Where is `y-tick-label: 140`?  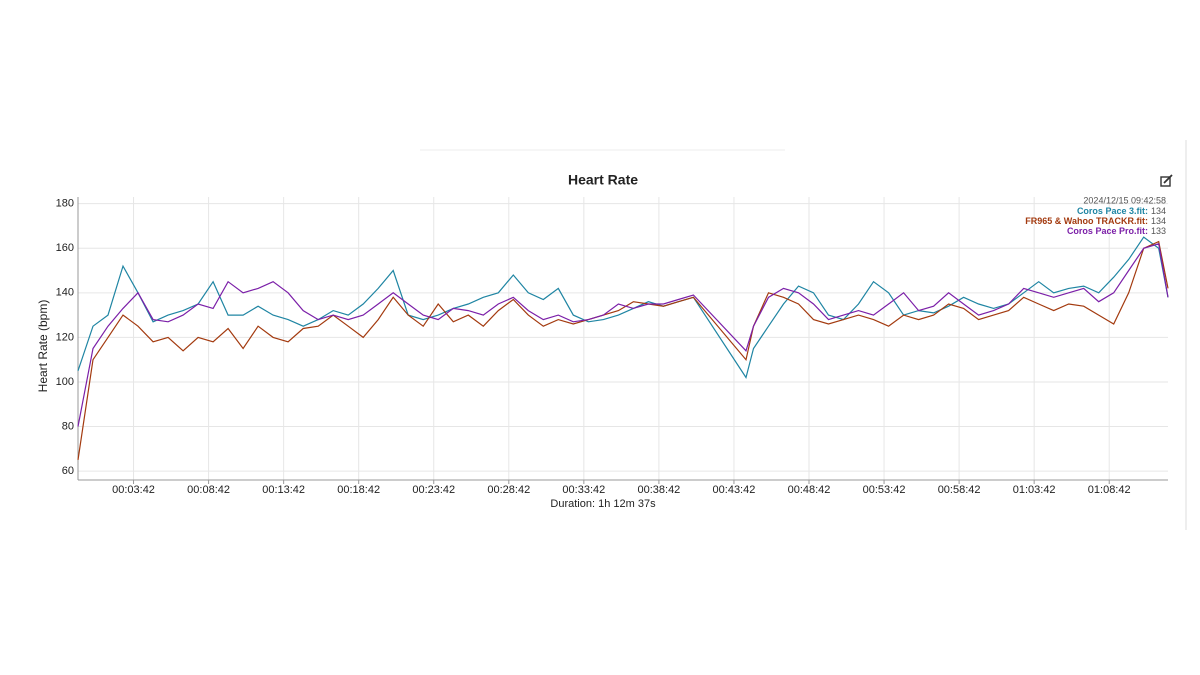 y-tick-label: 140 is located at coordinates (65, 293).